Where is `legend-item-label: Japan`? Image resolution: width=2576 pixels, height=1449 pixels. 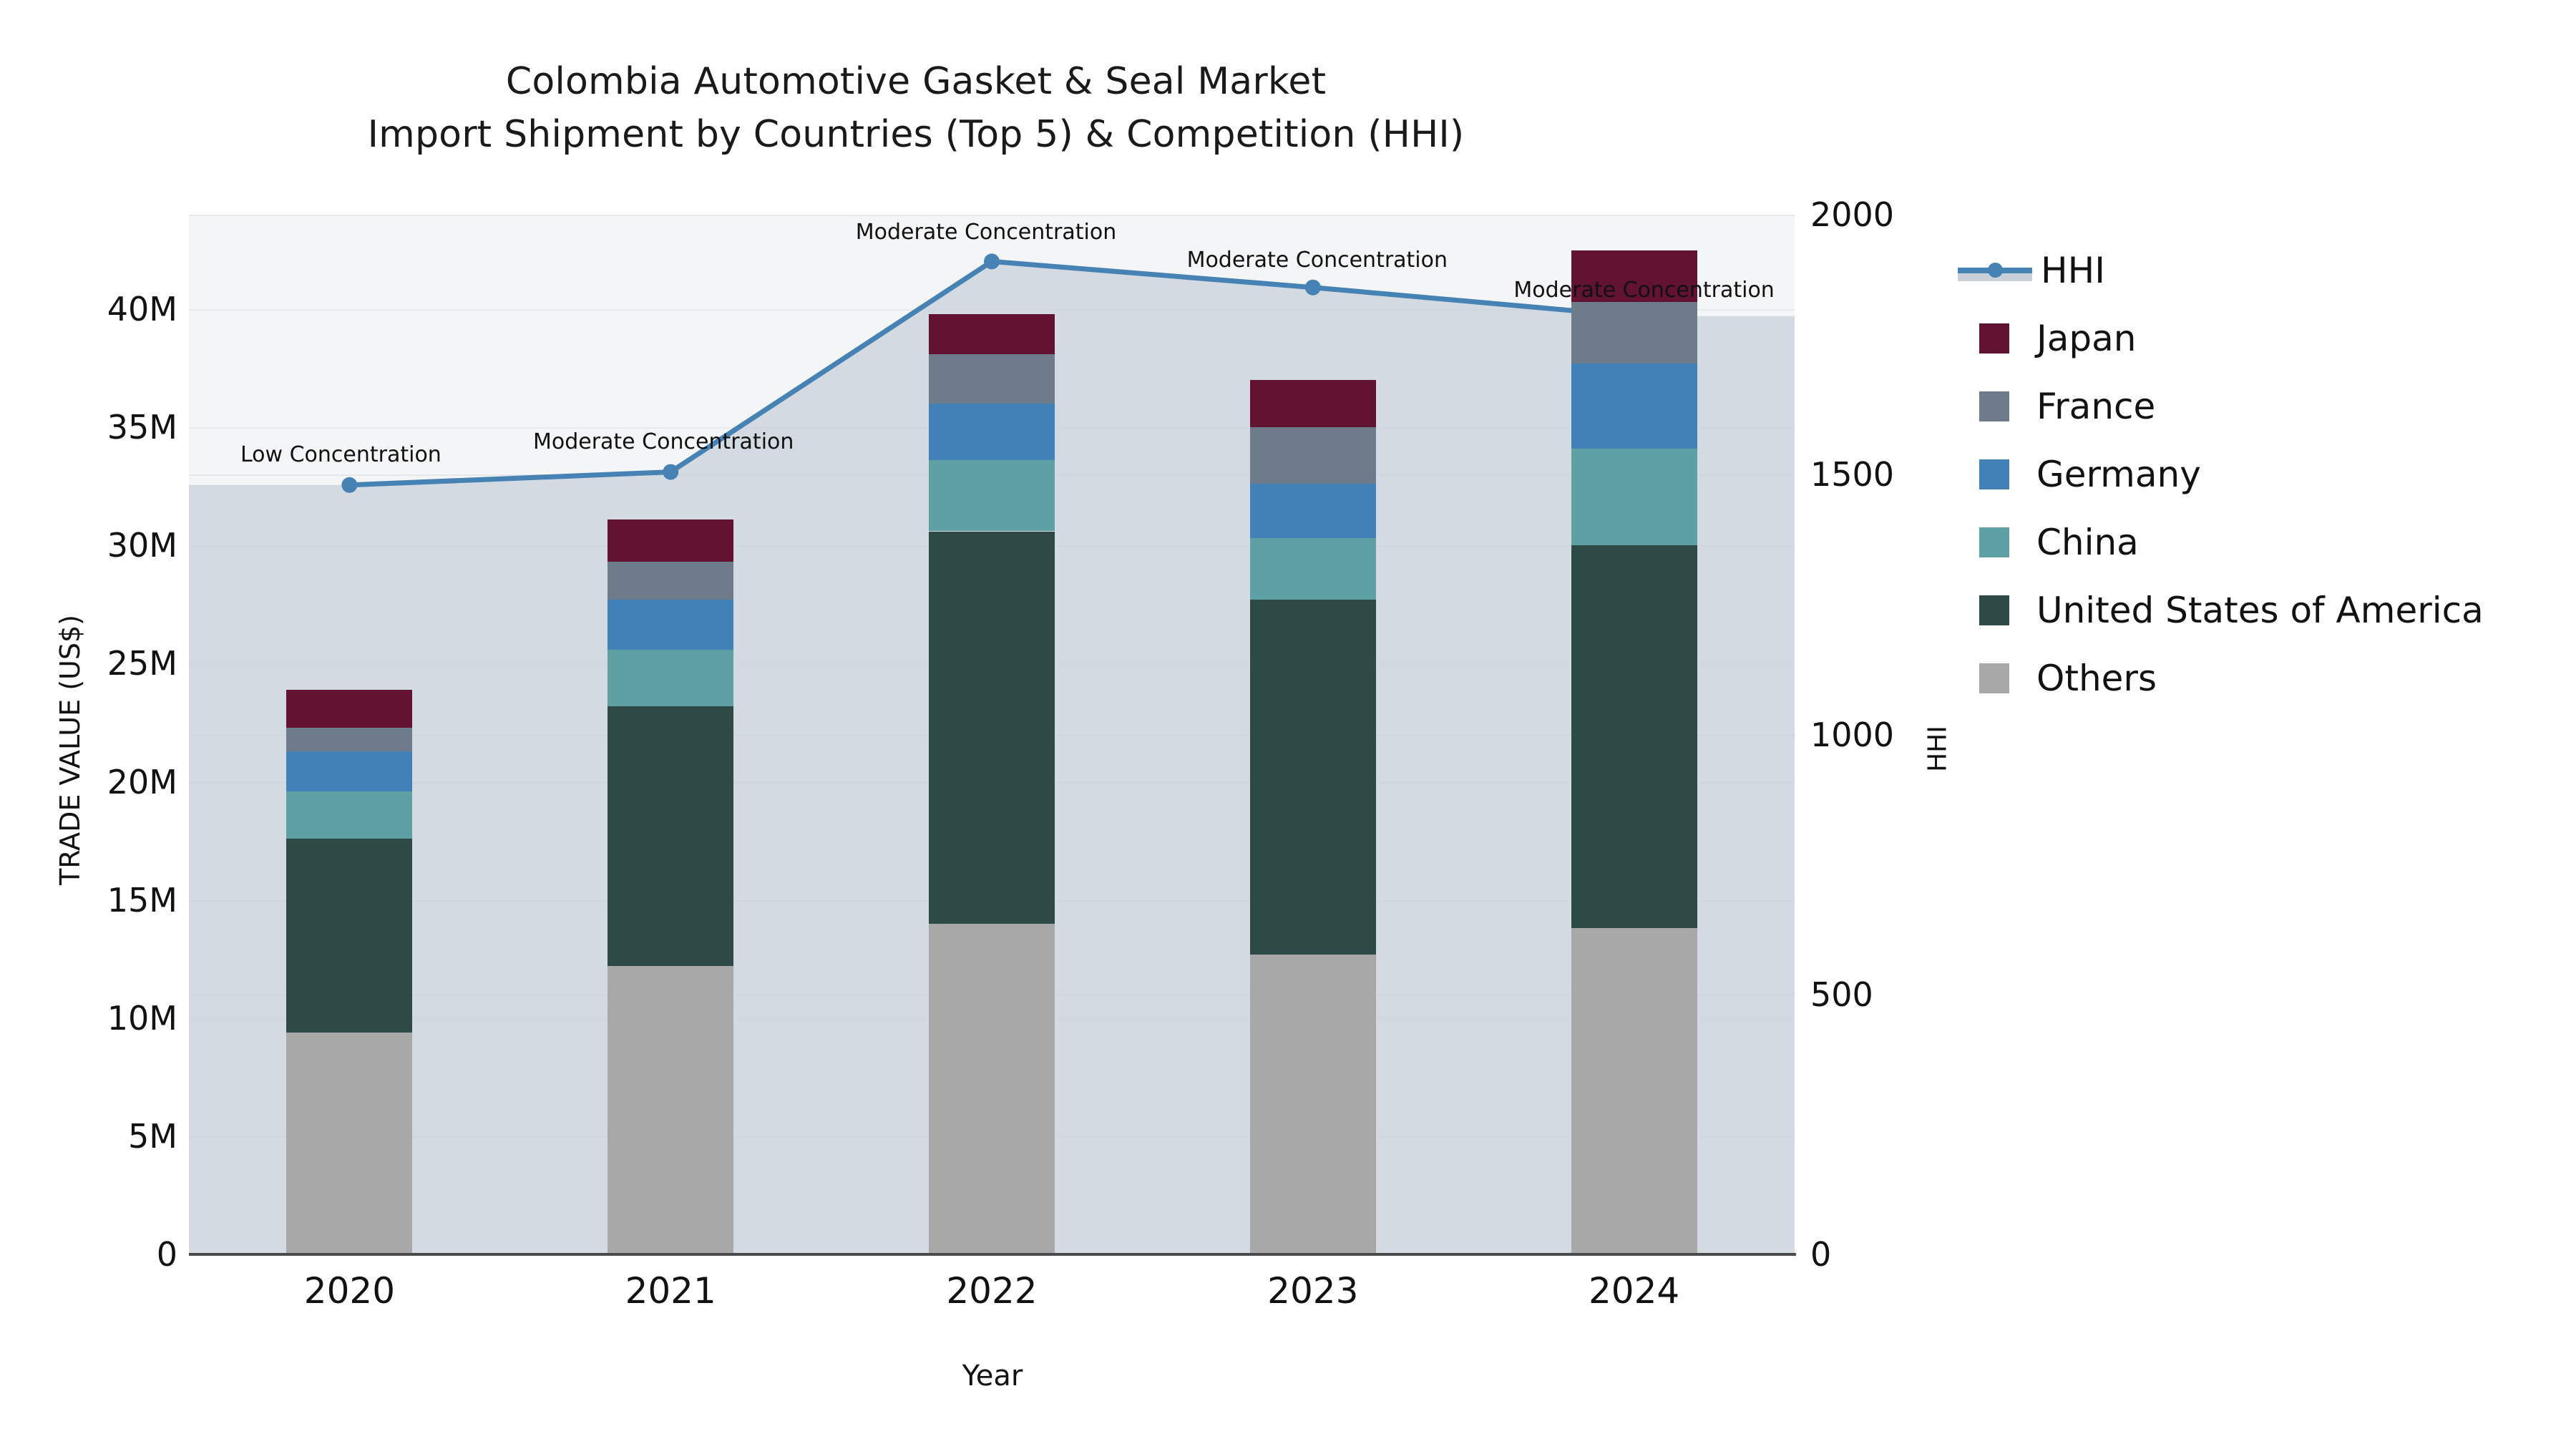
legend-item-label: Japan is located at coordinates (2086, 338).